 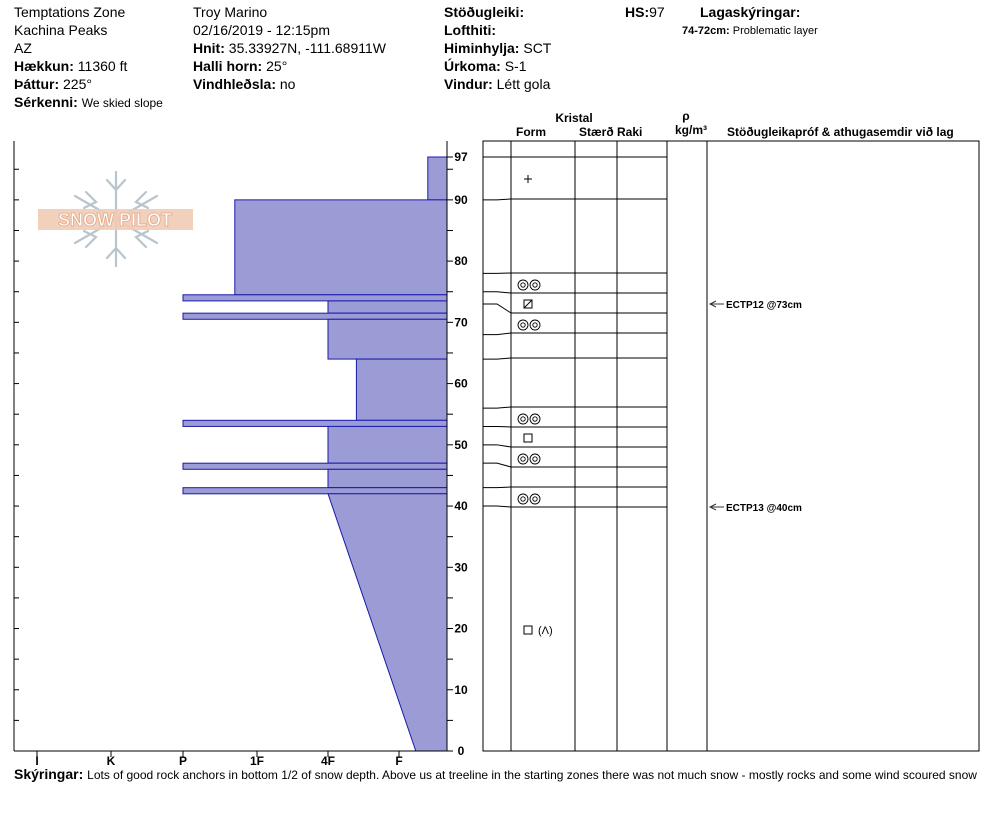 What do you see at coordinates (461, 157) in the screenshot?
I see `height-tick-label: 97` at bounding box center [461, 157].